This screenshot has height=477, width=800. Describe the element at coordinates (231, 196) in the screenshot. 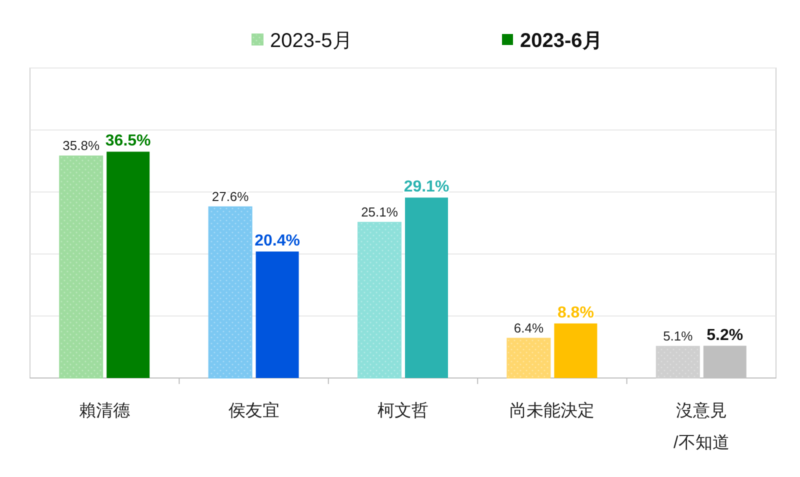

I see `data-label: 27.6%` at that location.